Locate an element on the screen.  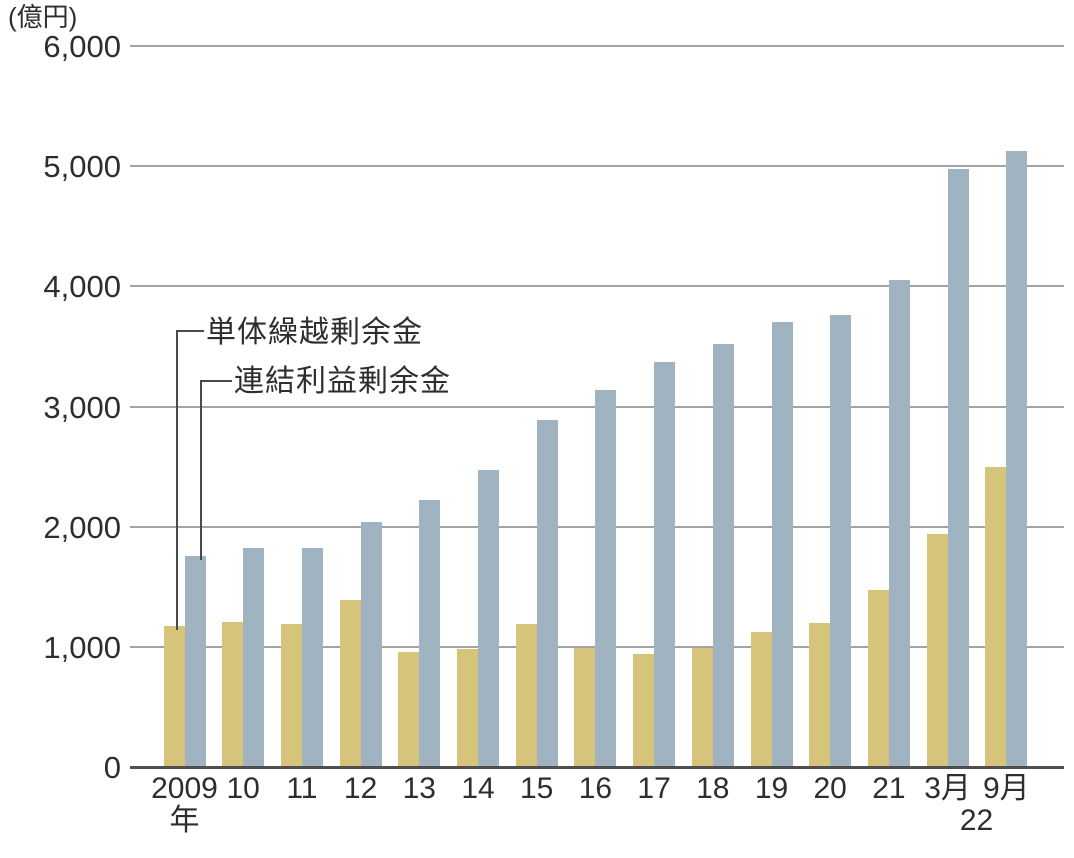
x-tick-label: 19 is located at coordinates (771, 788).